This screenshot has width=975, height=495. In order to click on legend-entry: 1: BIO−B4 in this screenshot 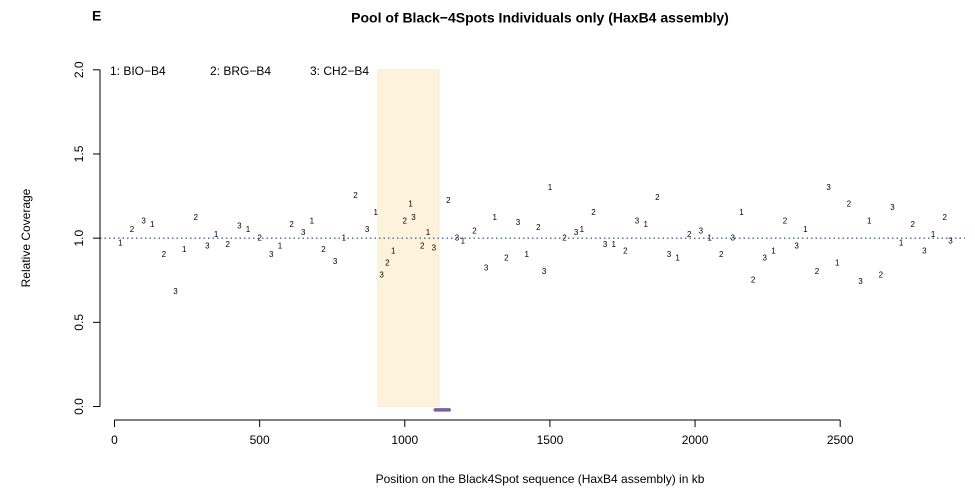, I will do `click(138, 71)`.